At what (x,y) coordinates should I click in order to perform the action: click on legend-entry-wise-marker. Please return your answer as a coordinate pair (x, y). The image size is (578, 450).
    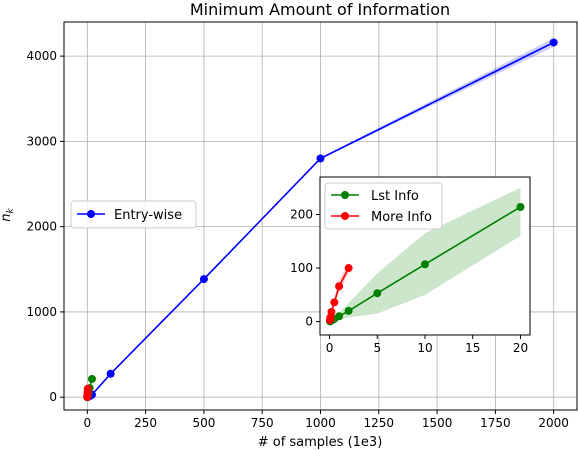
    Looking at the image, I should click on (91, 214).